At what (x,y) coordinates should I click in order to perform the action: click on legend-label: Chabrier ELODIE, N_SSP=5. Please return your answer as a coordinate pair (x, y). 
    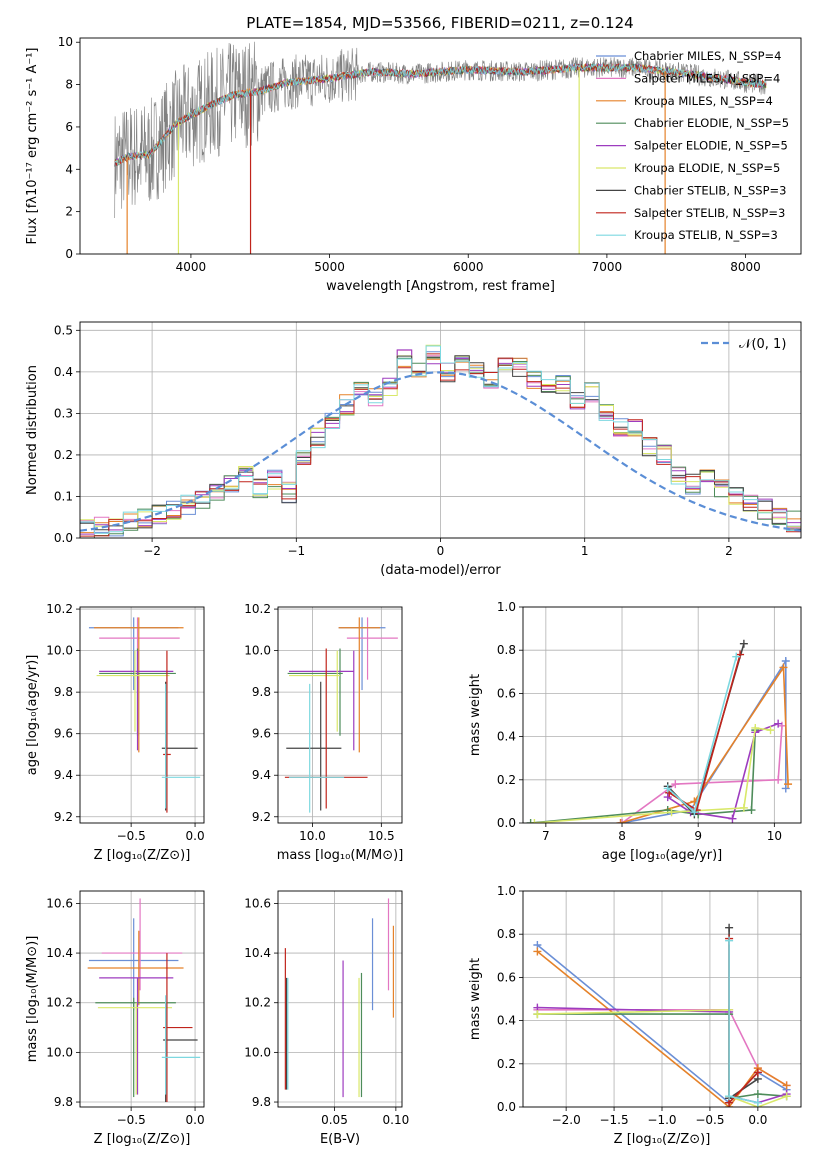
    Looking at the image, I should click on (711, 123).